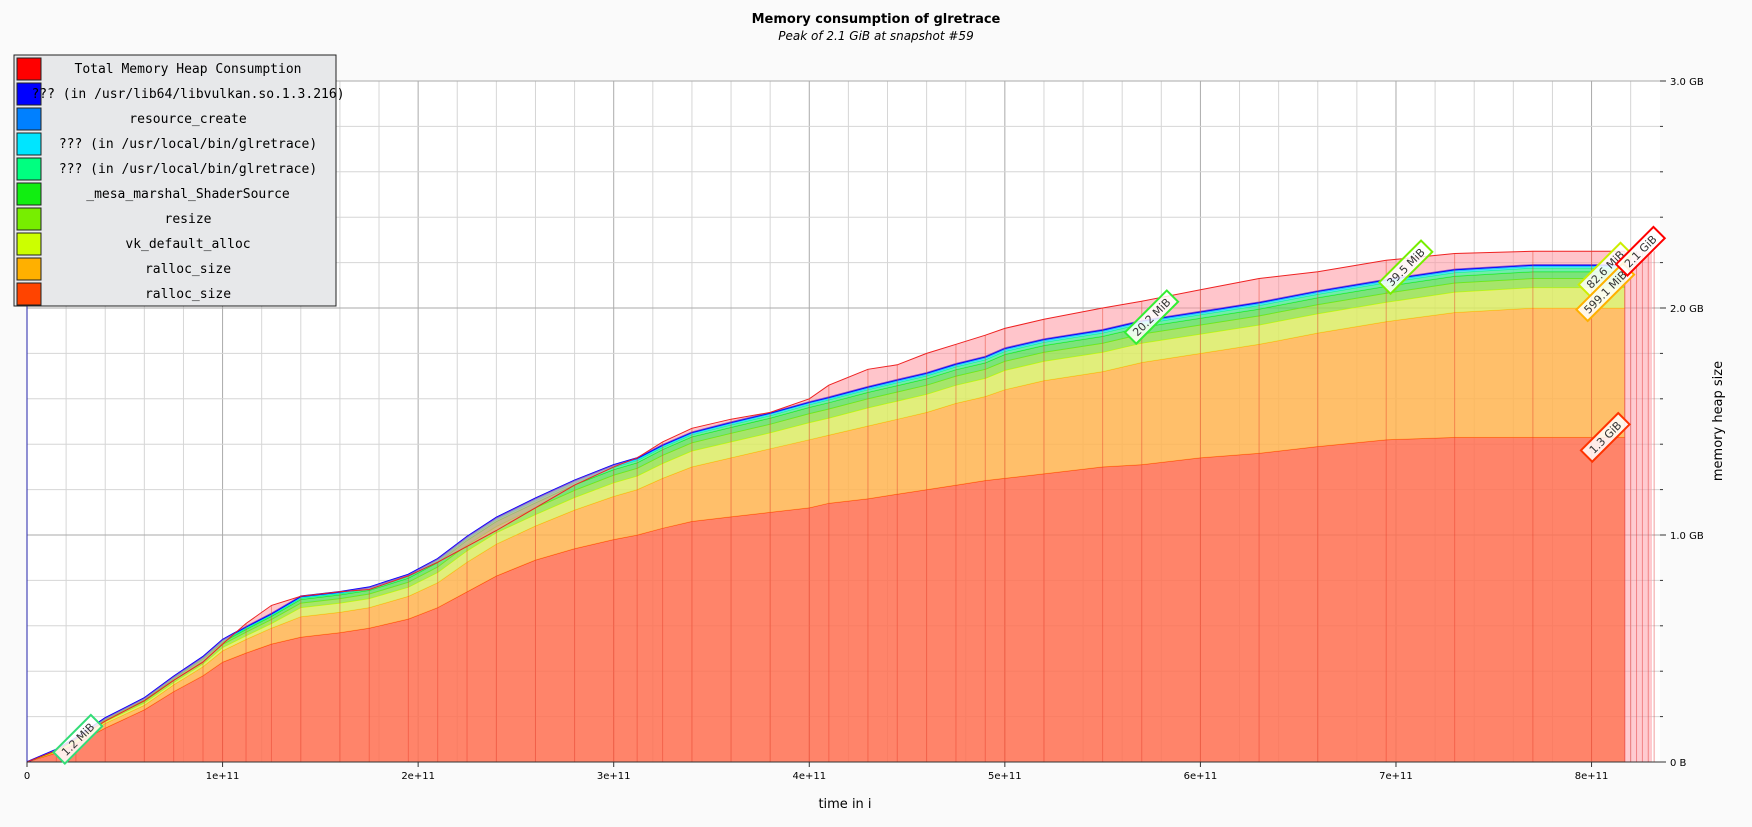 This screenshot has width=1752, height=827. Describe the element at coordinates (188, 119) in the screenshot. I see `legend-label: resource_create` at that location.